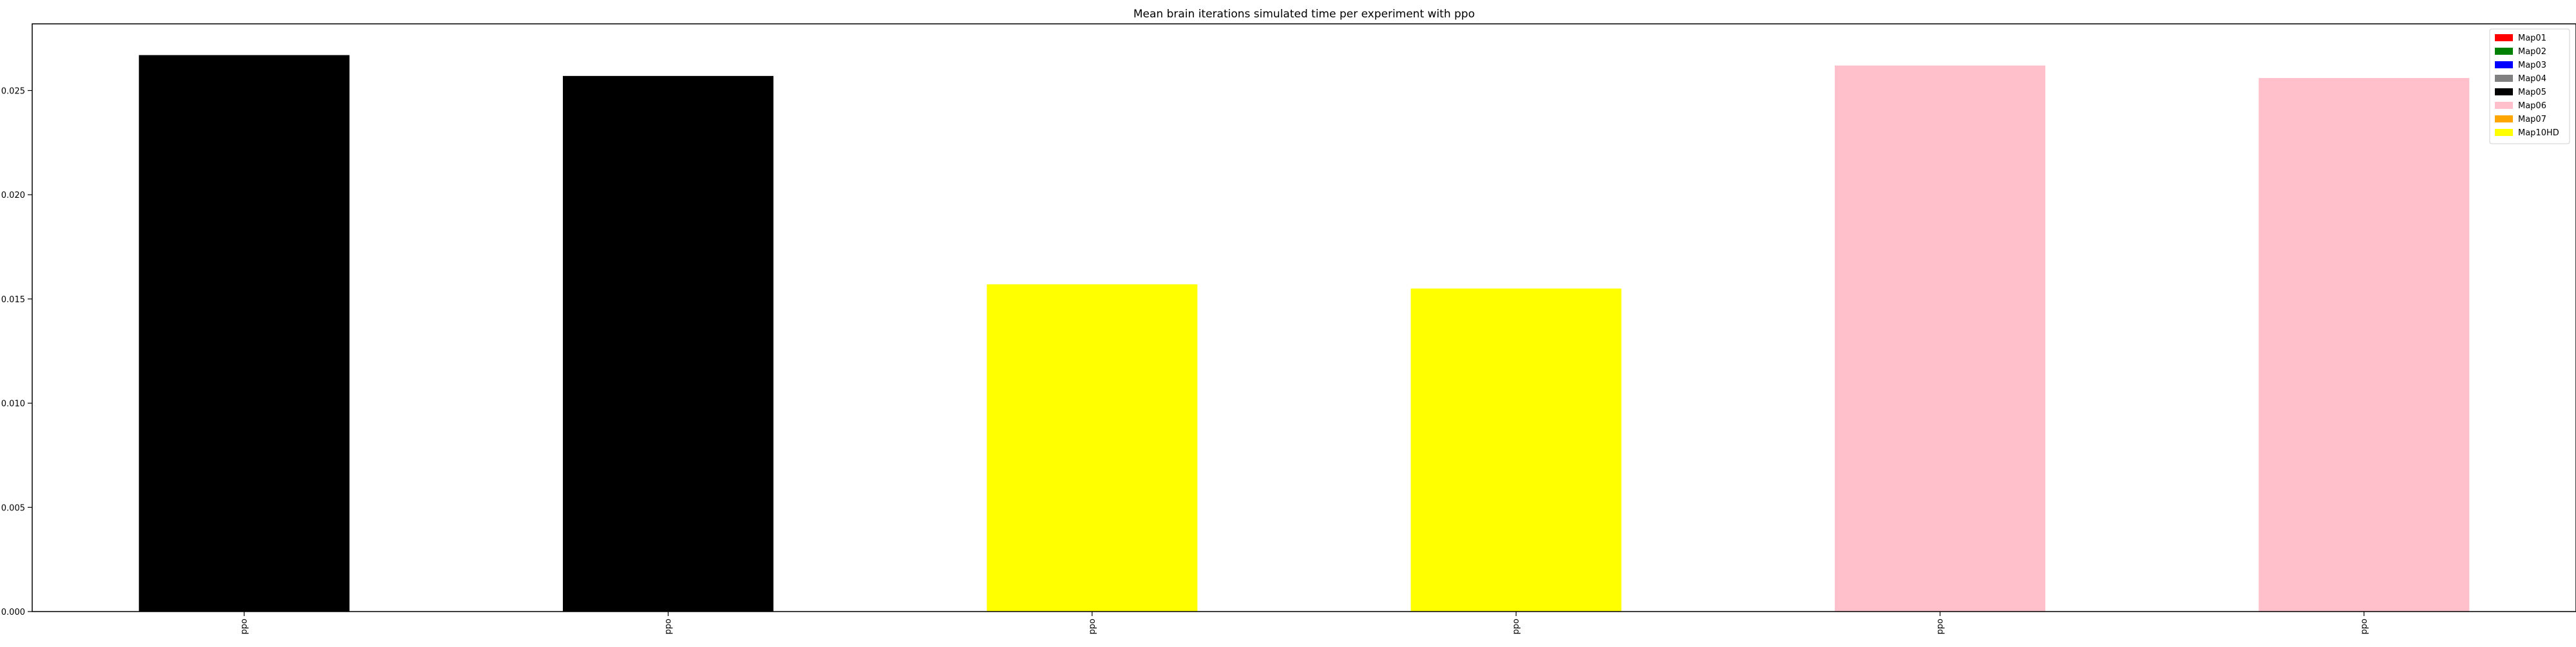  I want to click on y-tick-label: 0.020, so click(13, 195).